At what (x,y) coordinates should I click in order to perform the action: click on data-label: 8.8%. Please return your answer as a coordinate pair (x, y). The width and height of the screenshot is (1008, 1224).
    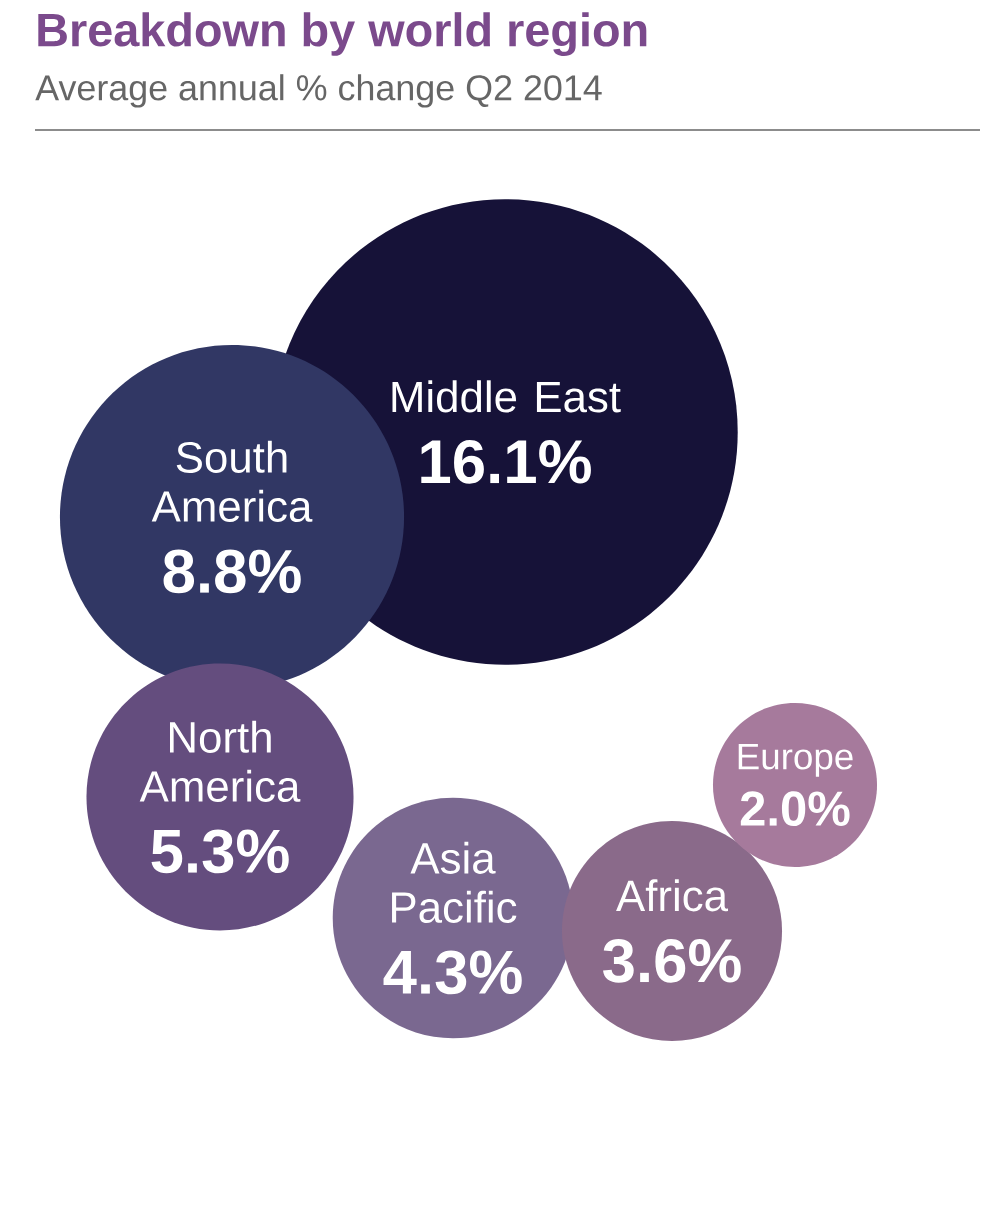
    Looking at the image, I should click on (232, 571).